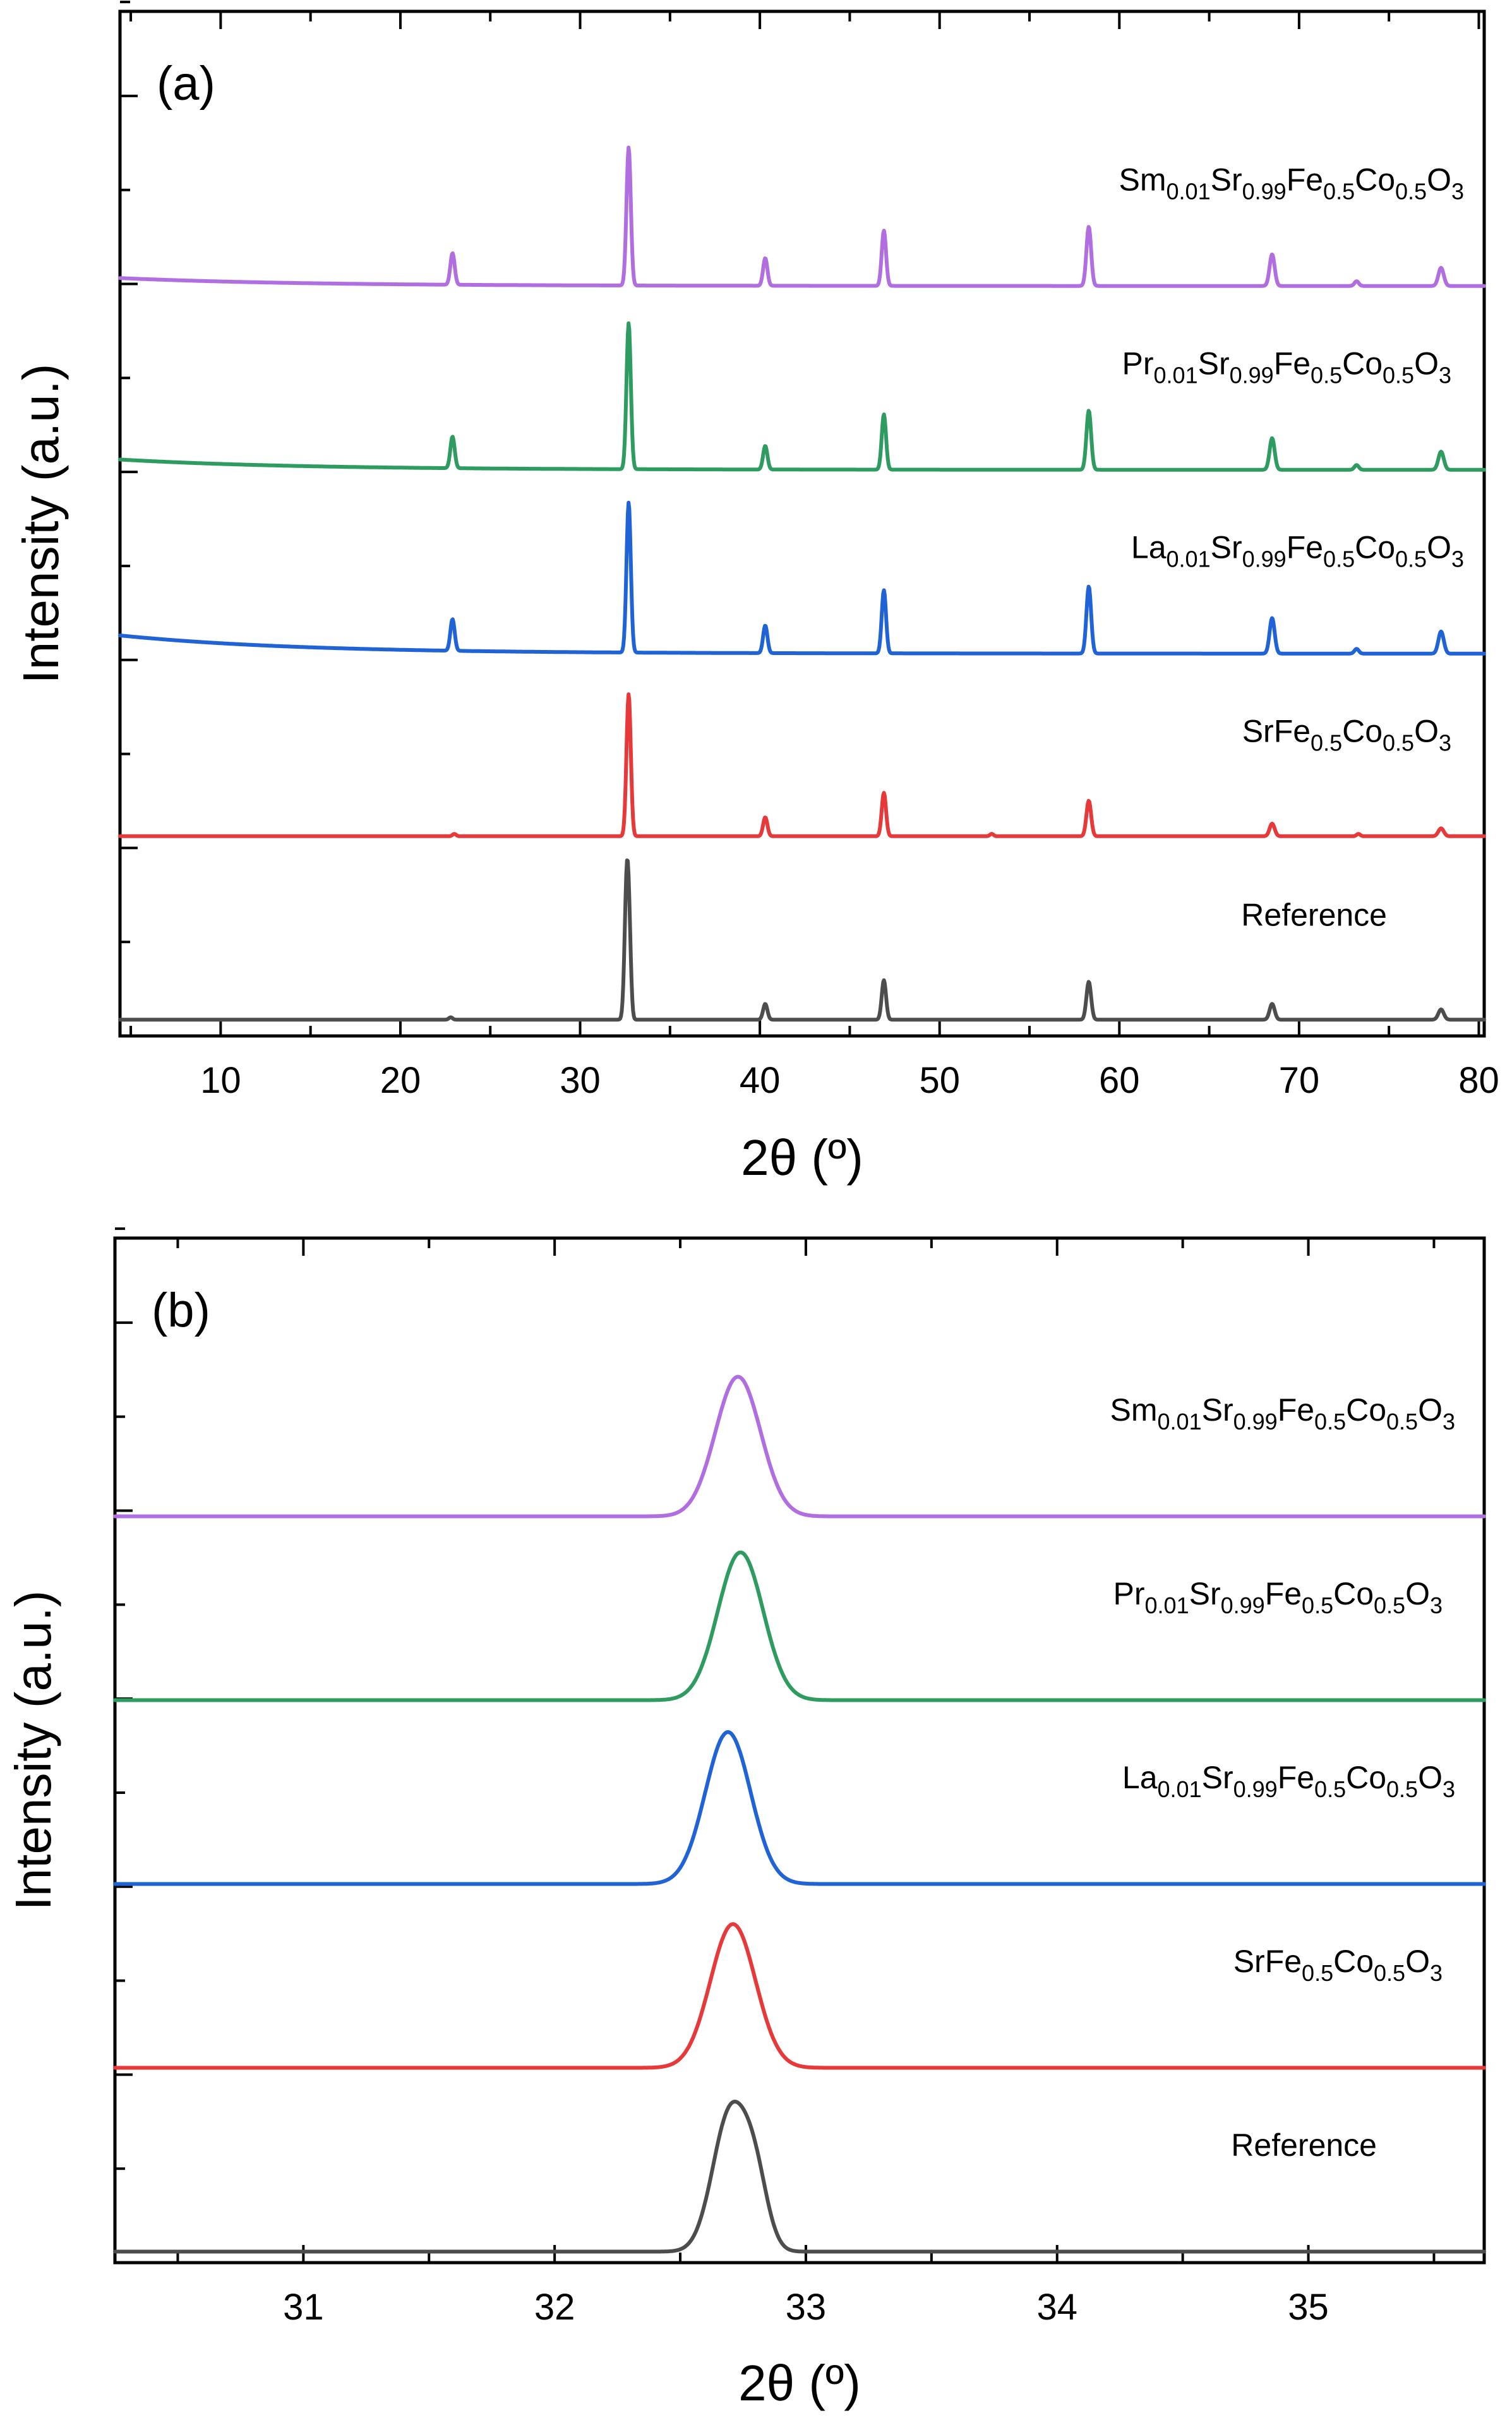 This screenshot has height=2425, width=1512. Describe the element at coordinates (799, 2383) in the screenshot. I see `panel-b-x-axis-title: 2θ (º)` at that location.